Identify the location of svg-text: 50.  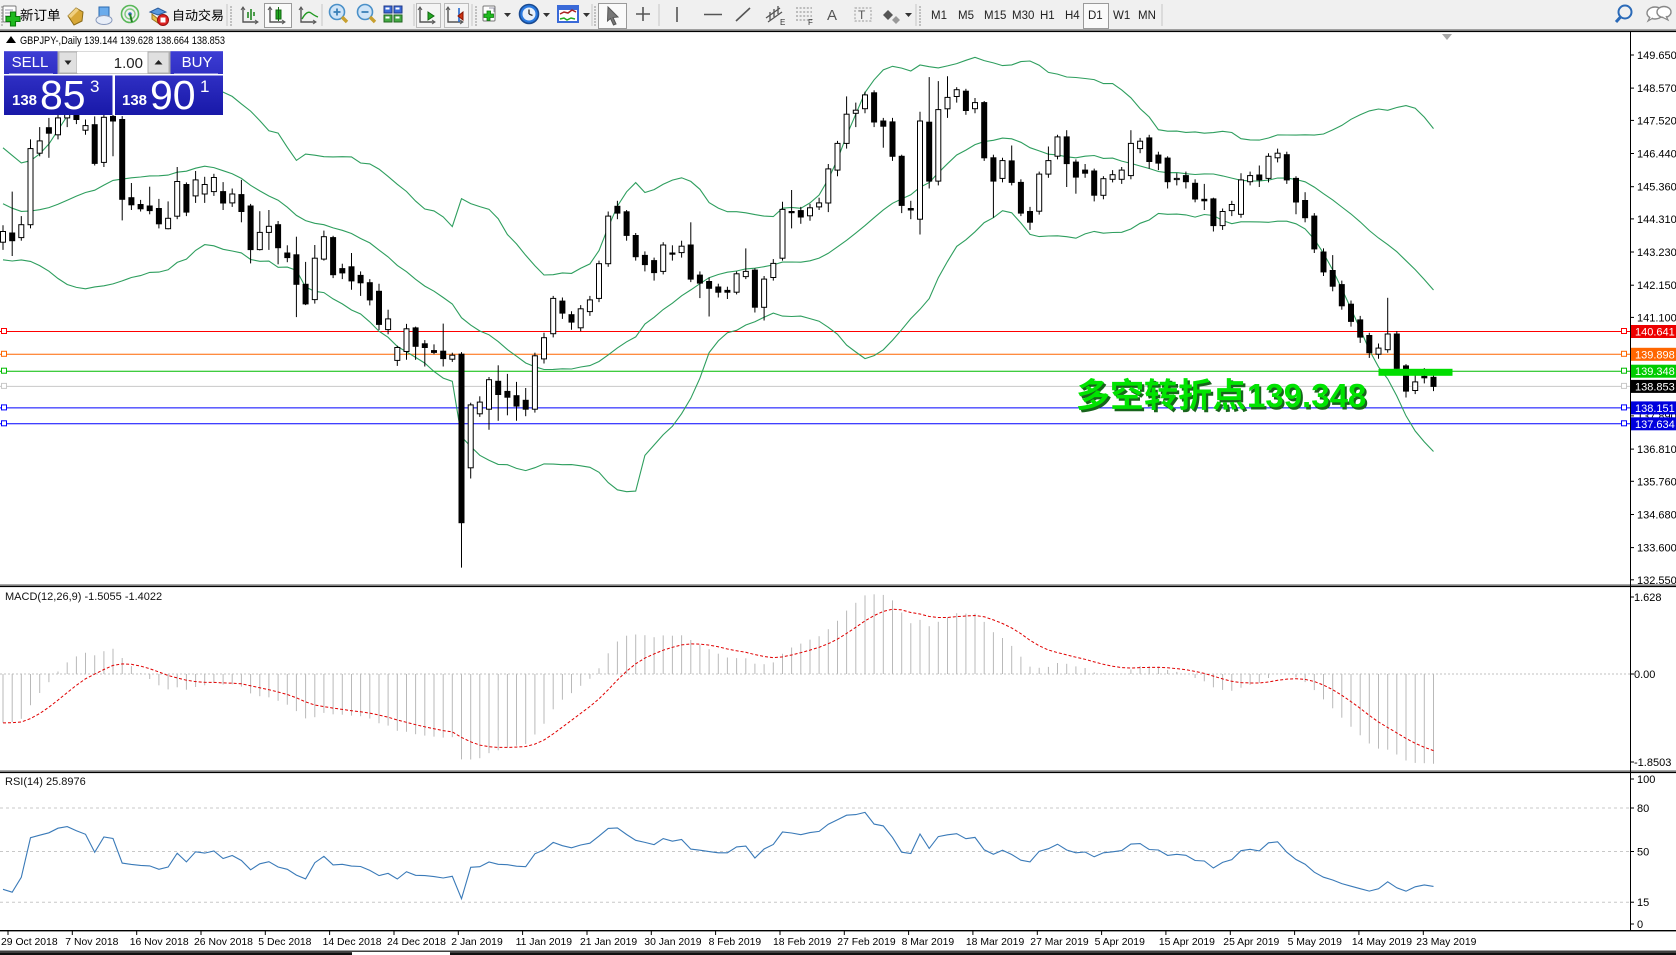
(1643, 853).